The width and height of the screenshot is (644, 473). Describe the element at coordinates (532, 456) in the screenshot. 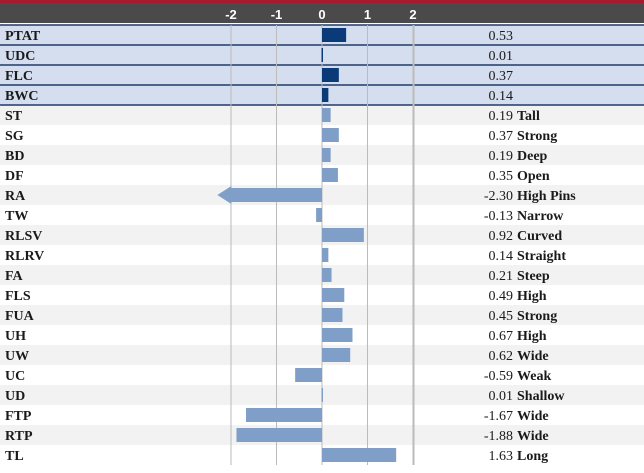

I see `row-descriptor: Long` at that location.